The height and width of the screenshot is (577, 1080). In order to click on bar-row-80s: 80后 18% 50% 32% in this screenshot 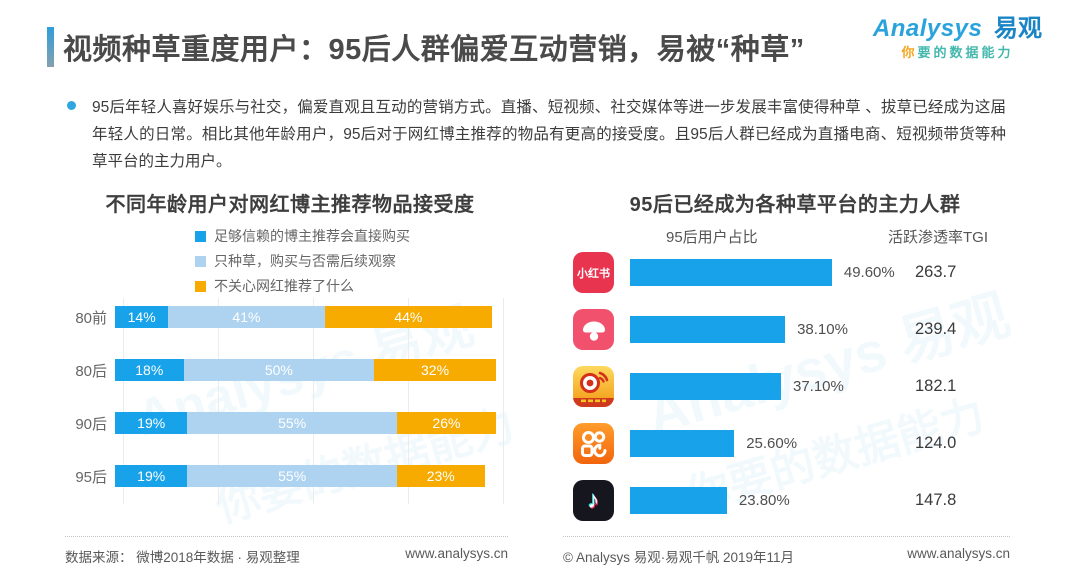, I will do `click(290, 370)`.